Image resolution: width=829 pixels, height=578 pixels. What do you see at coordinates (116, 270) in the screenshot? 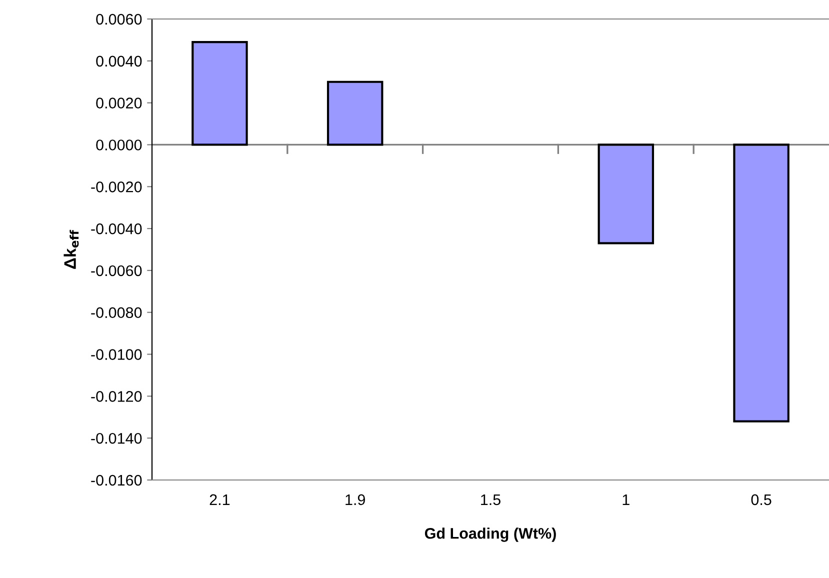
I see `y-tick-label: -0.0060` at bounding box center [116, 270].